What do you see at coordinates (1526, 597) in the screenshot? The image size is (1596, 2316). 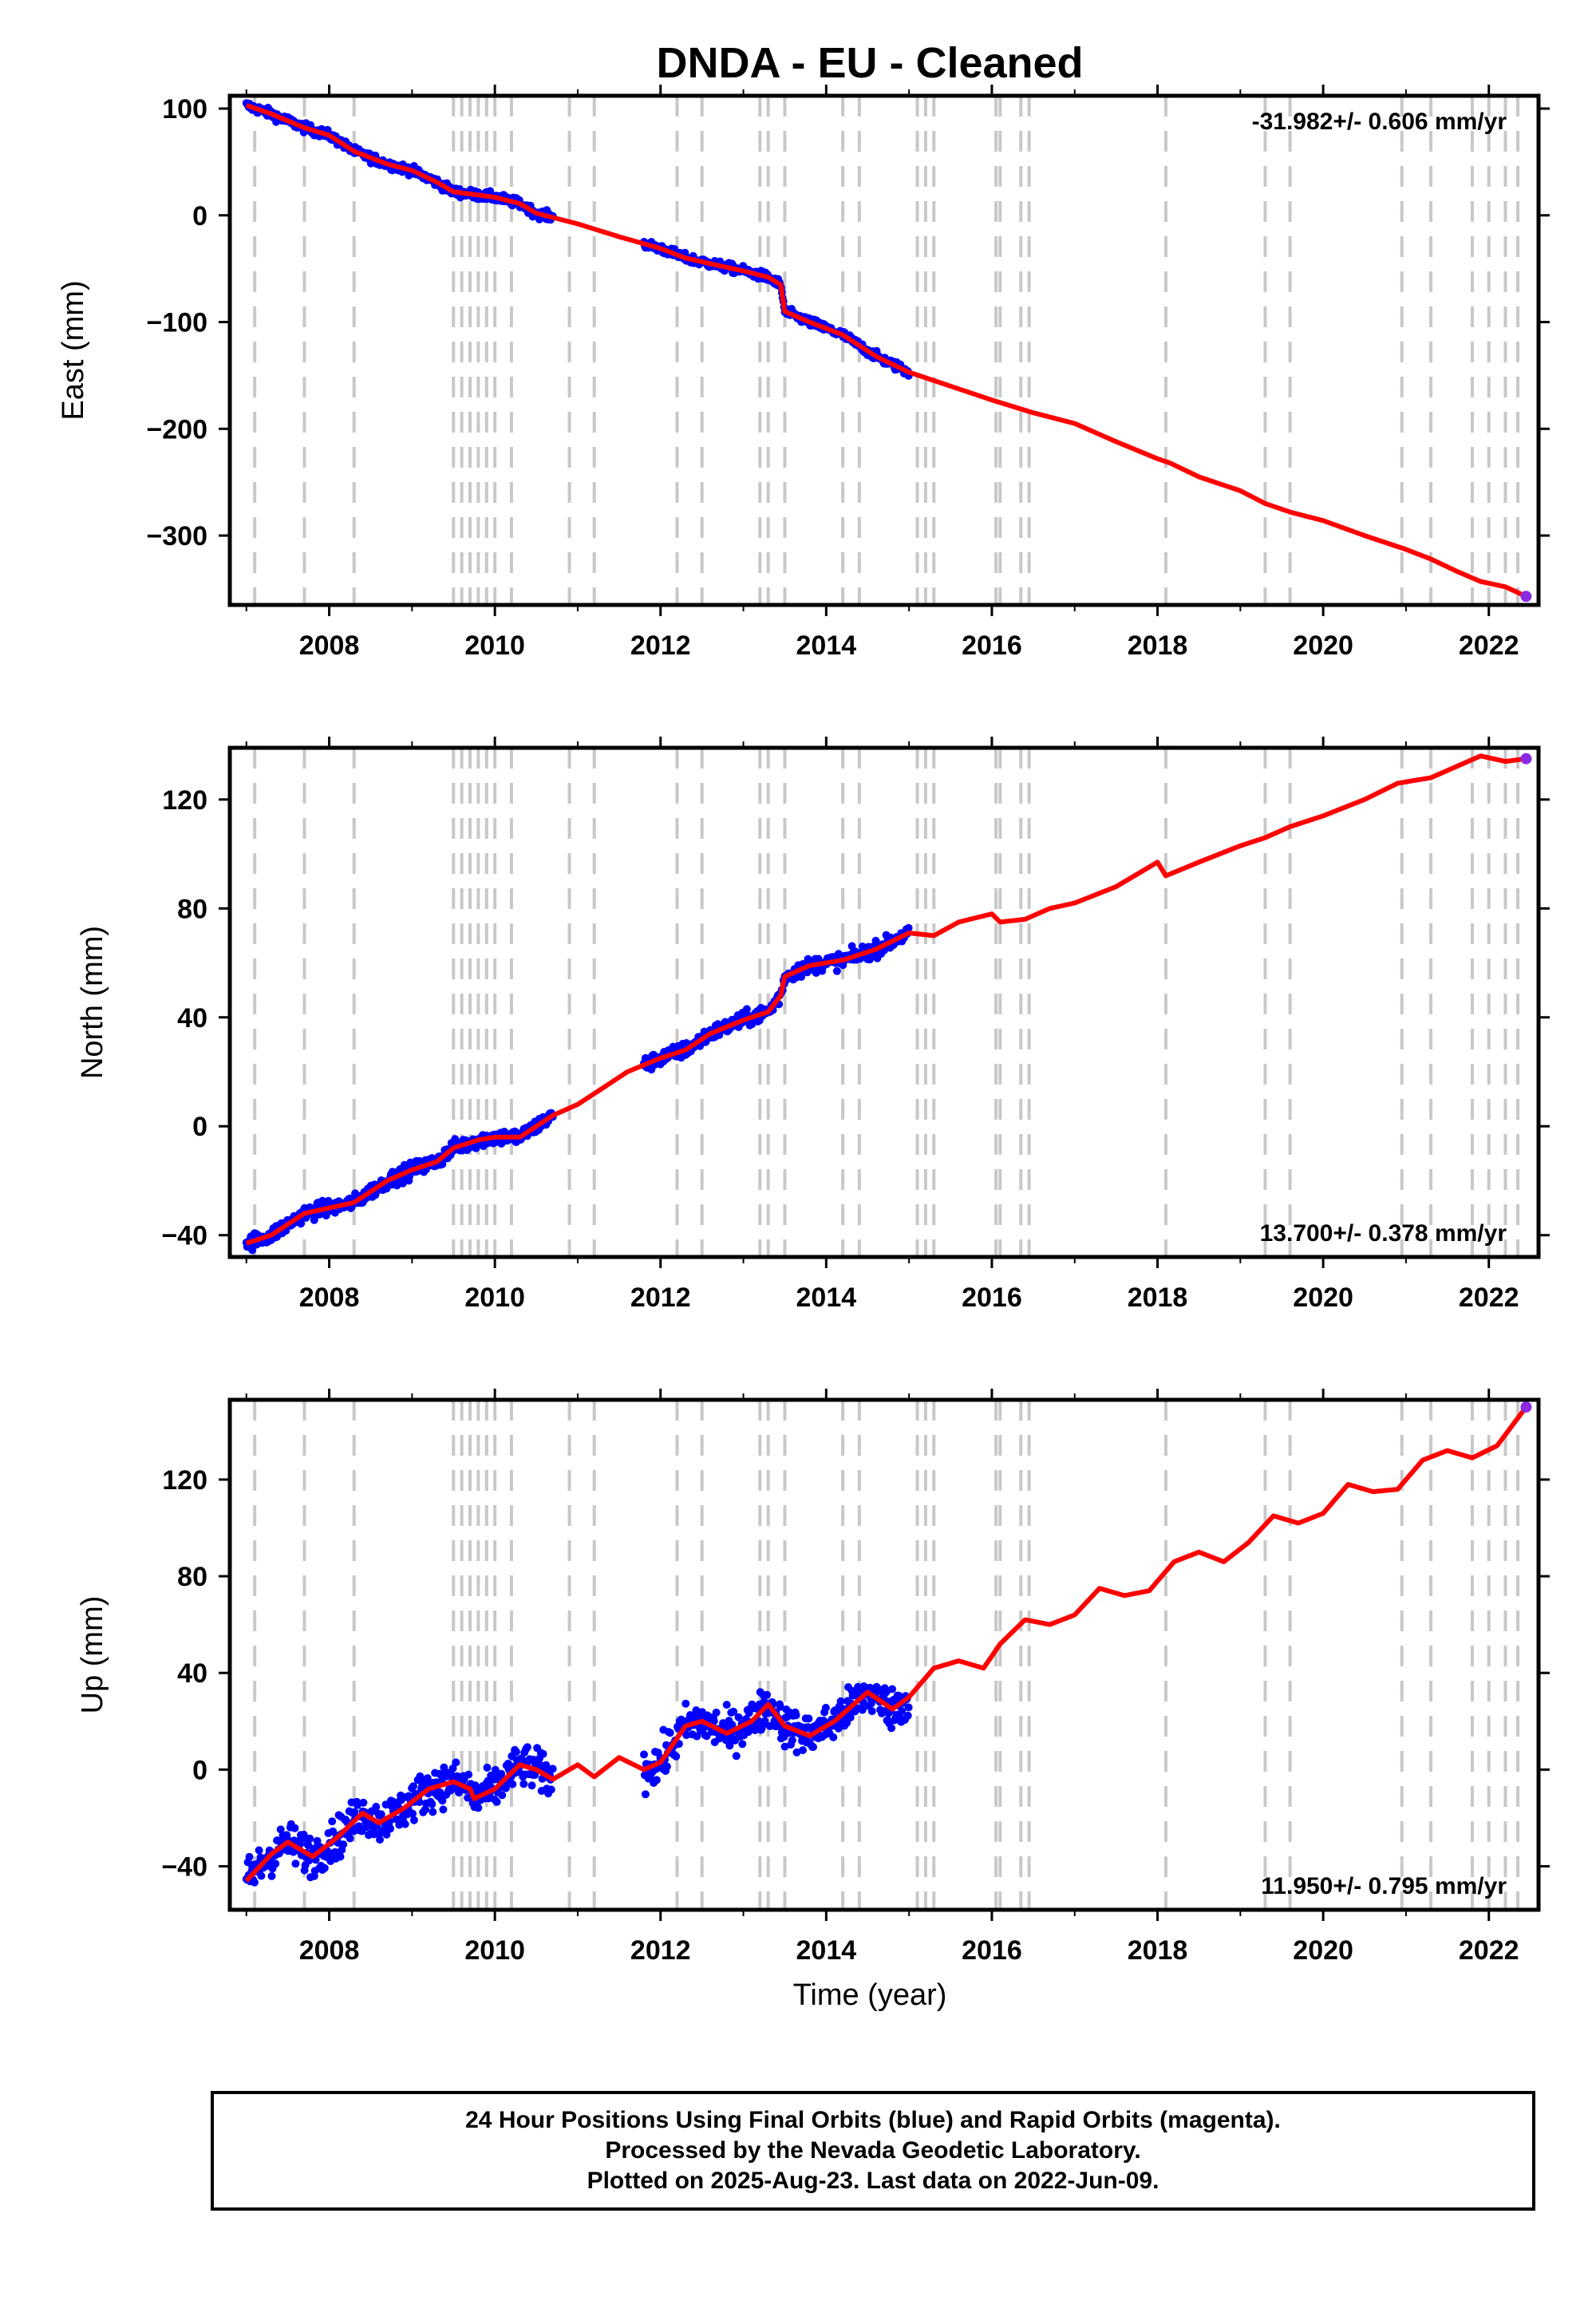 I see `last-data-point` at bounding box center [1526, 597].